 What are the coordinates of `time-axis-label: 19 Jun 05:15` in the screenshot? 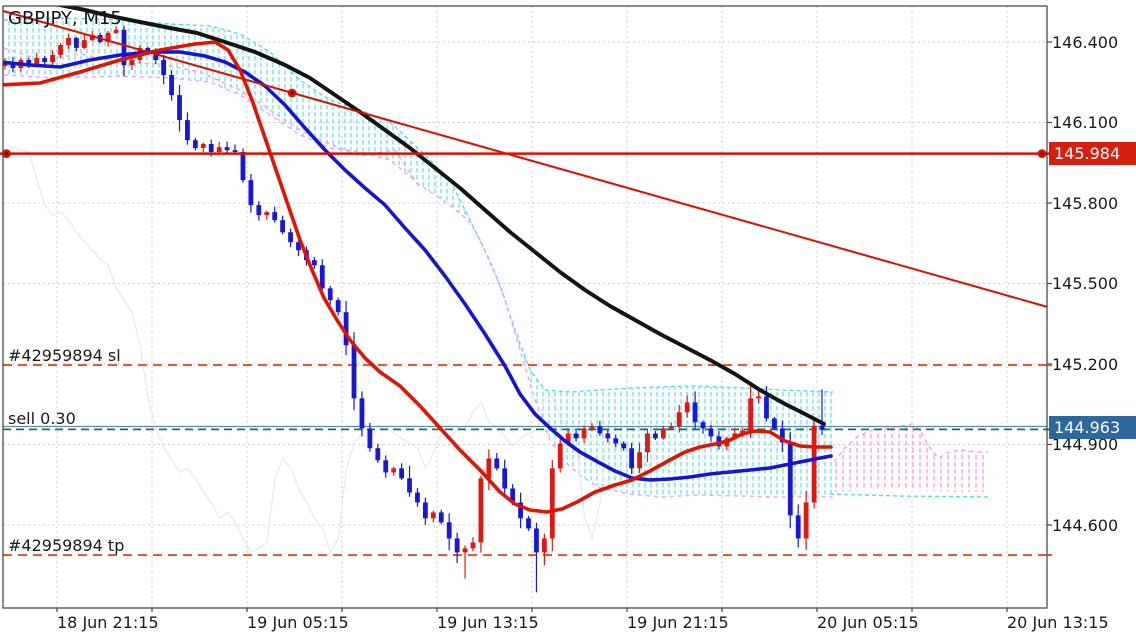 It's located at (298, 622).